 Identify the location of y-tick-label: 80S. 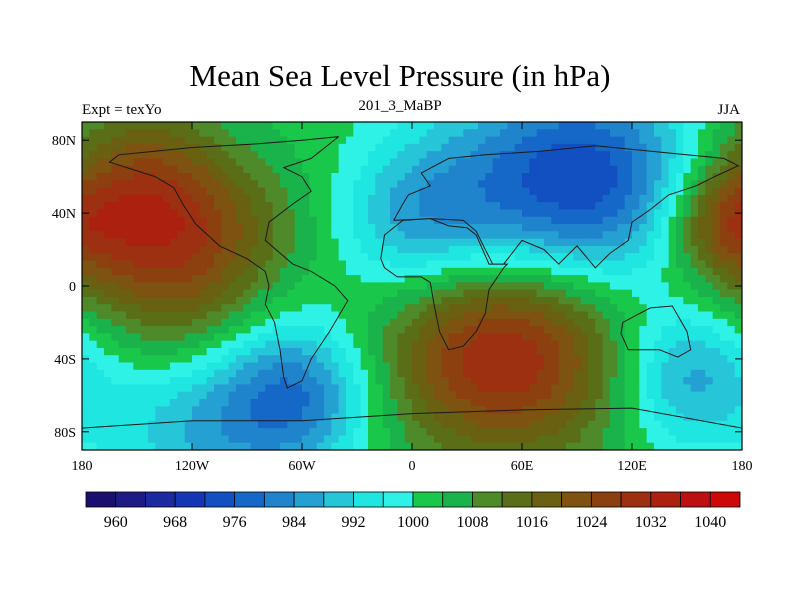
(65, 433).